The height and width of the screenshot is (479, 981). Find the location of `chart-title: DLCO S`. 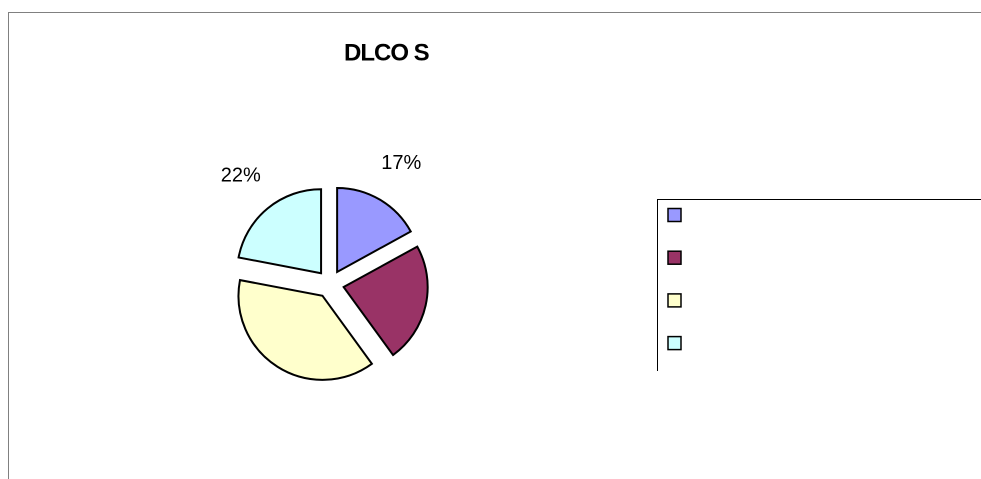

chart-title: DLCO S is located at coordinates (387, 52).